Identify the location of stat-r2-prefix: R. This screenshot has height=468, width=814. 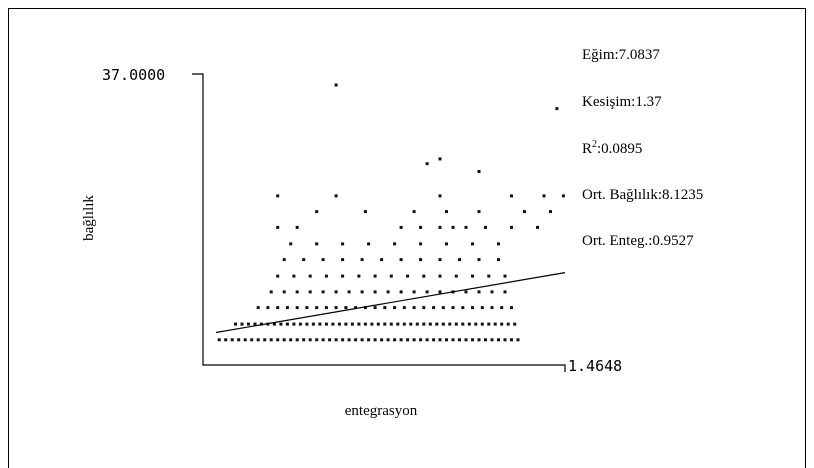
(587, 149).